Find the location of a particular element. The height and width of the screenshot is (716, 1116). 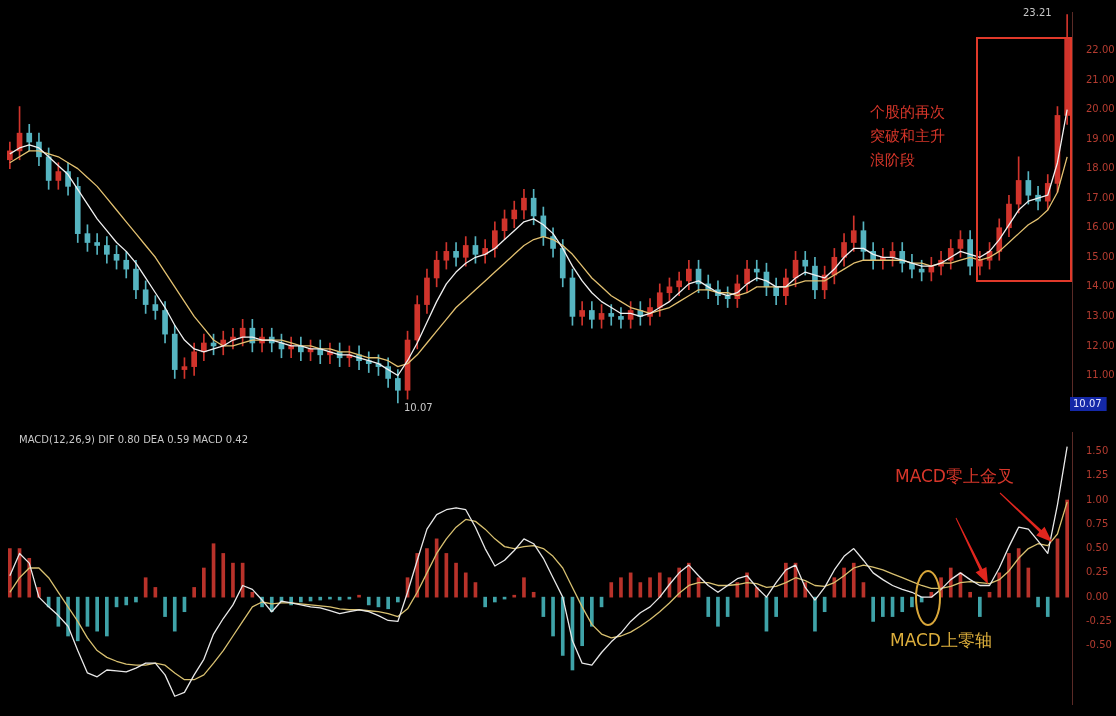

y-tick-label: 19.00 is located at coordinates (1100, 138).